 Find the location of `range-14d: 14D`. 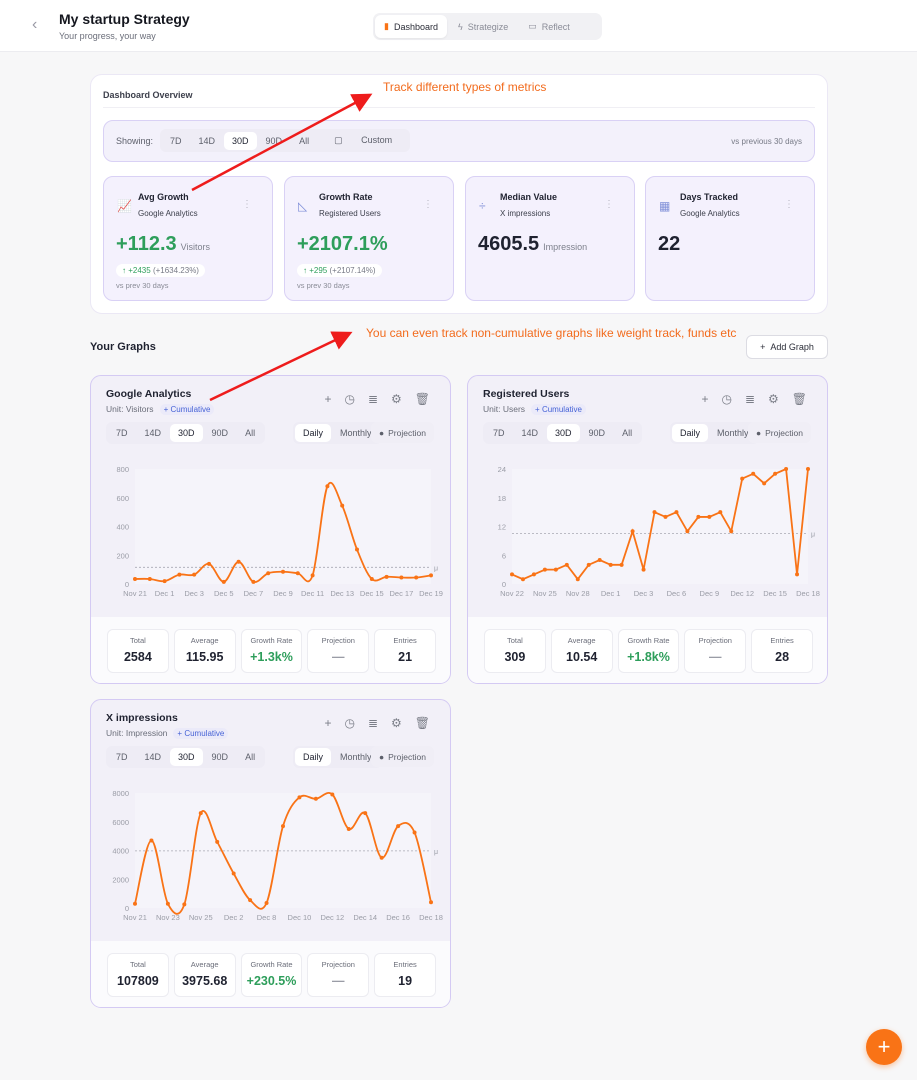

range-14d: 14D is located at coordinates (207, 140).